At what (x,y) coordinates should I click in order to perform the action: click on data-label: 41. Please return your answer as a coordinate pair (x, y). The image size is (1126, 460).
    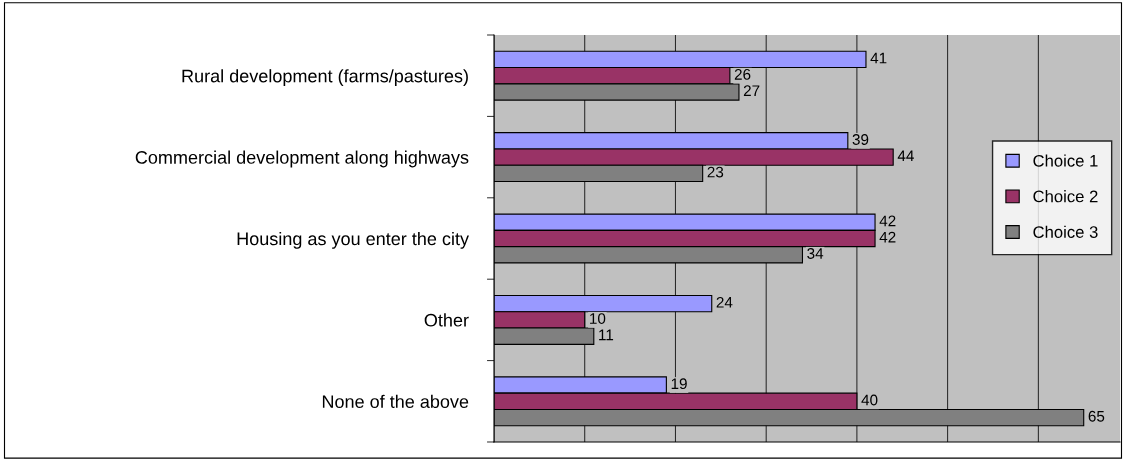
    Looking at the image, I should click on (878, 58).